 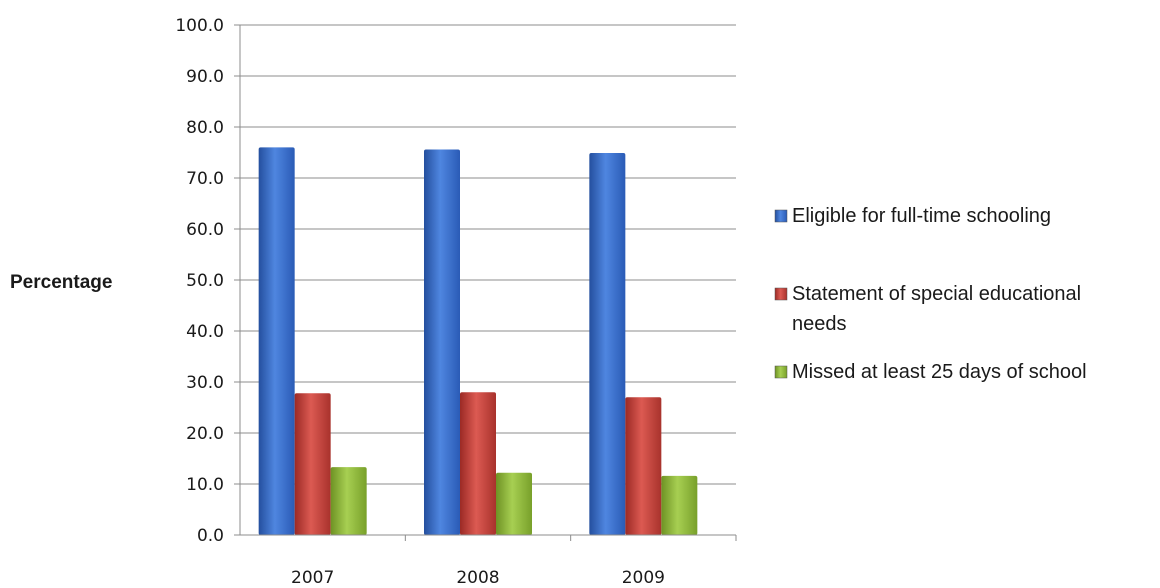 I want to click on y-tick-label: 60.0, so click(x=205, y=230).